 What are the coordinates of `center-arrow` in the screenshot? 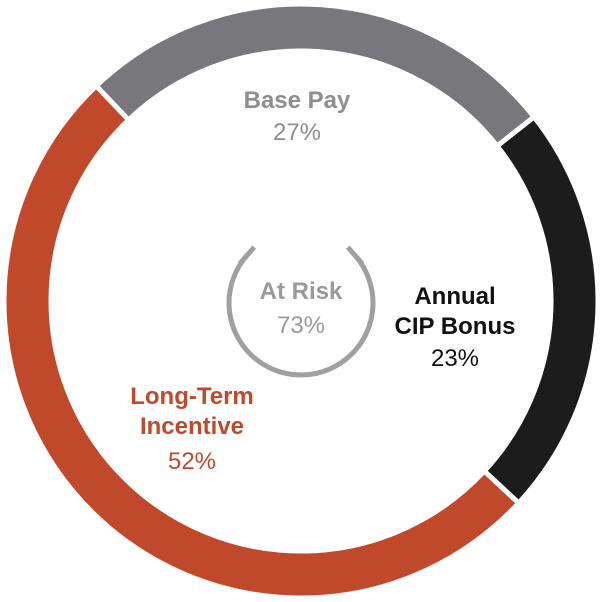 It's located at (301, 311).